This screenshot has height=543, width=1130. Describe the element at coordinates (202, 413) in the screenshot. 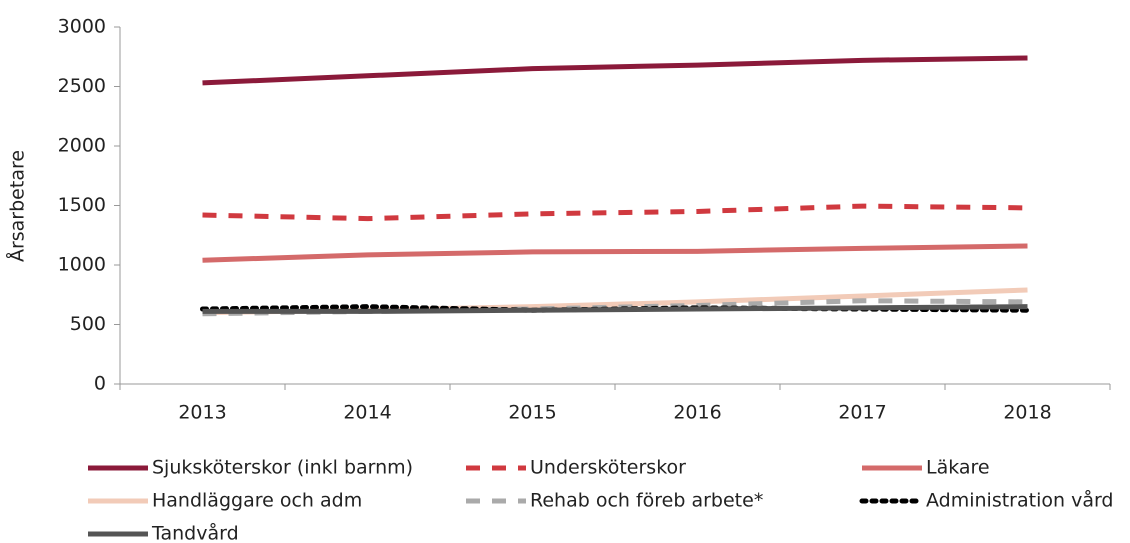

I see `x-tick-label: 2013` at that location.